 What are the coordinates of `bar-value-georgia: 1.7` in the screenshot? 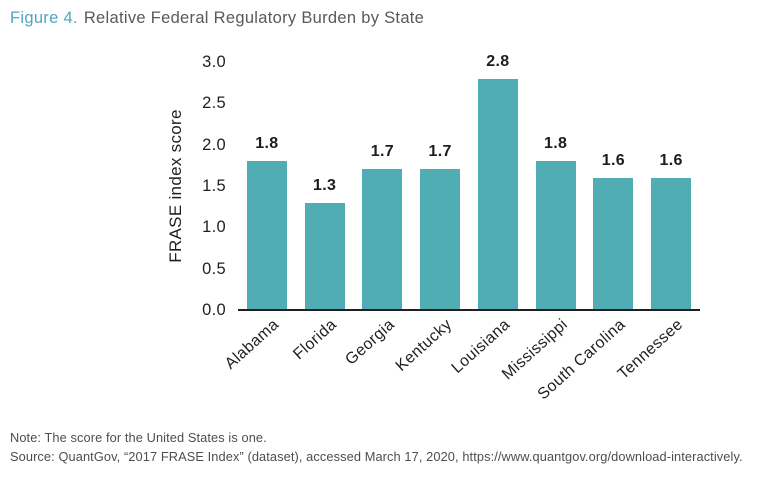 It's located at (382, 152).